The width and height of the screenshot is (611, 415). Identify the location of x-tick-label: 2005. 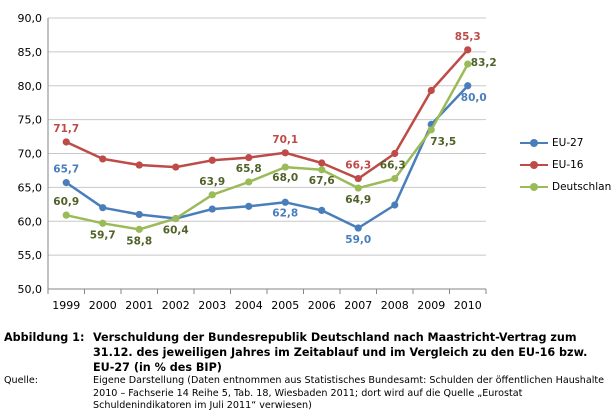
(285, 305).